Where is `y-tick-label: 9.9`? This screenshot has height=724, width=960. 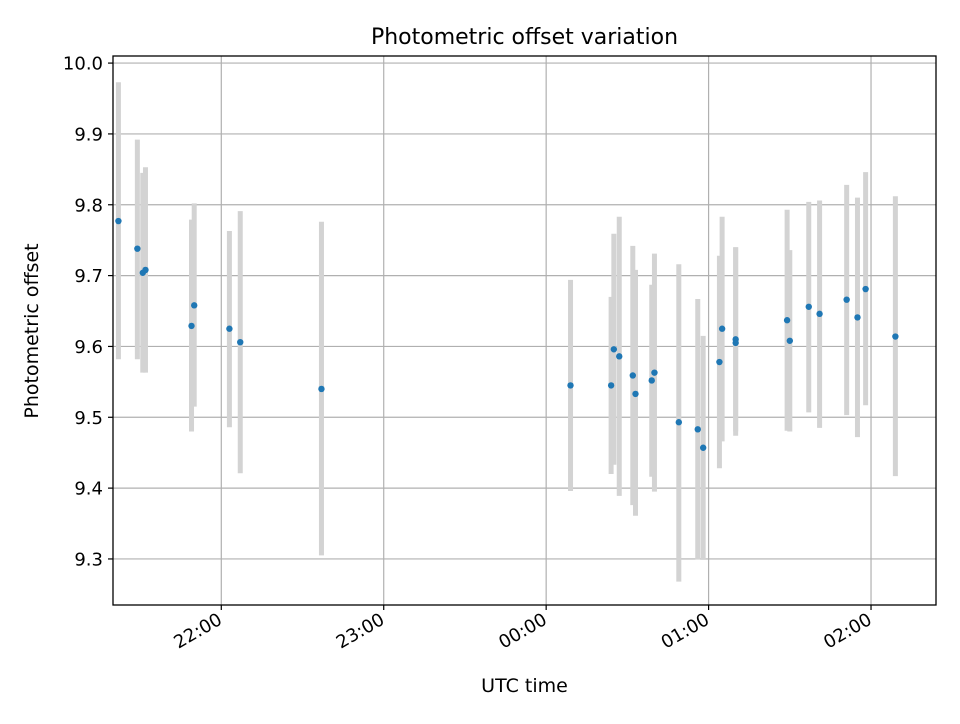
y-tick-label: 9.9 is located at coordinates (88, 134).